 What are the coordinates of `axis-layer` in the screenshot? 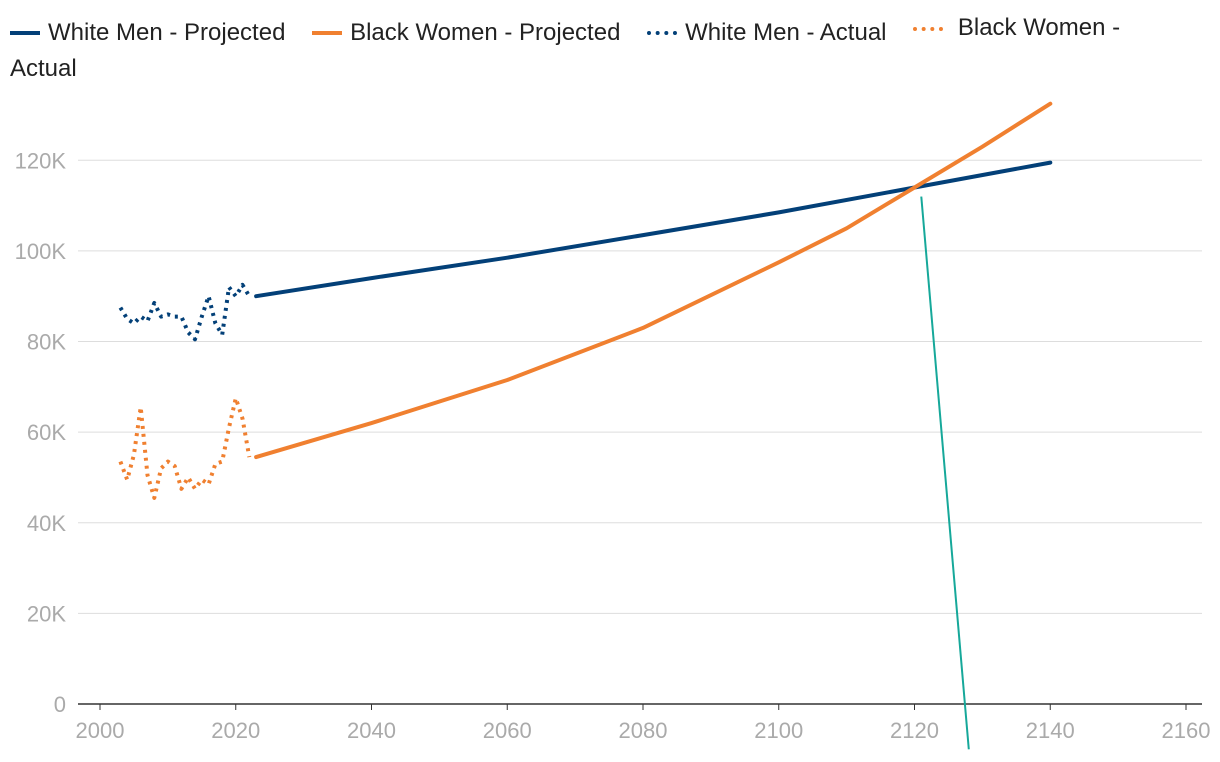 It's located at (640, 706).